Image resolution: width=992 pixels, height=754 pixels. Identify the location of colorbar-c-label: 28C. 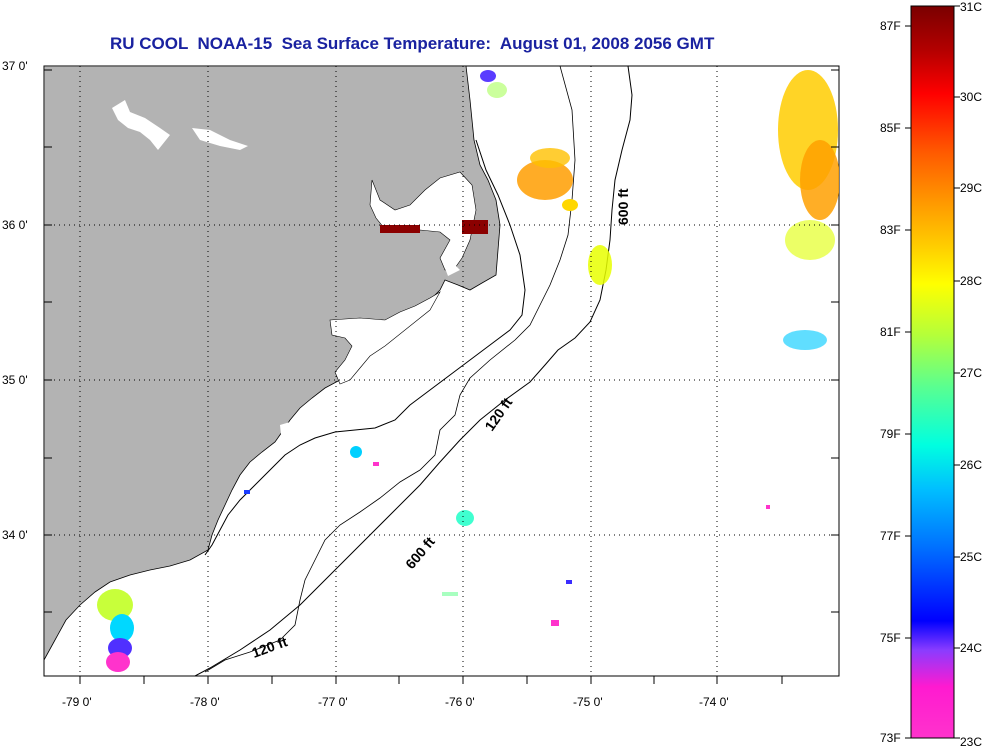
(971, 281).